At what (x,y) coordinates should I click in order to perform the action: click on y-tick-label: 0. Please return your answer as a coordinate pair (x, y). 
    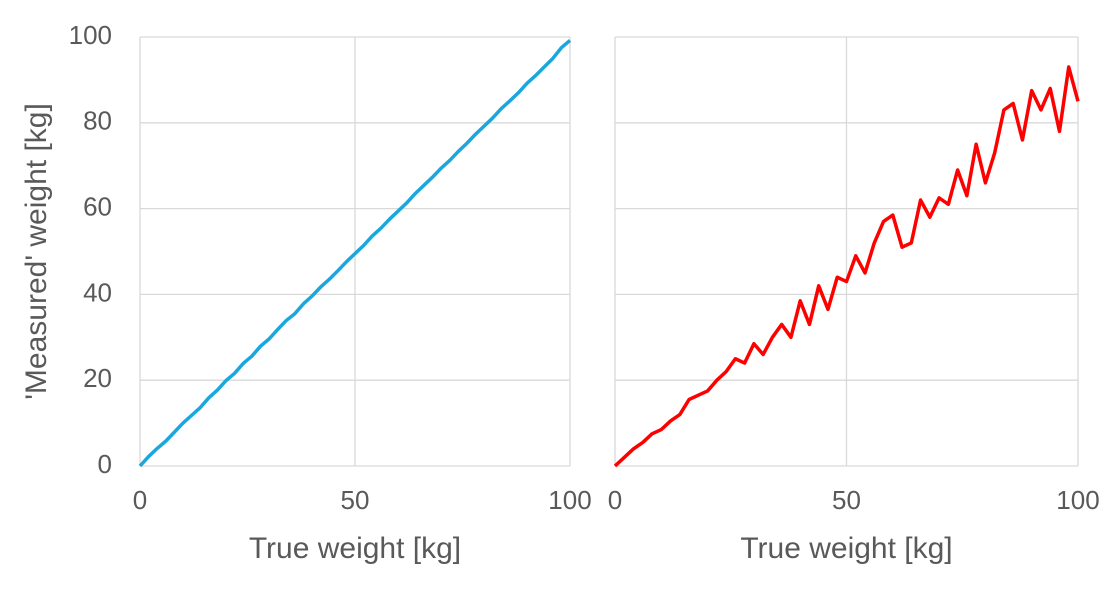
    Looking at the image, I should click on (105, 464).